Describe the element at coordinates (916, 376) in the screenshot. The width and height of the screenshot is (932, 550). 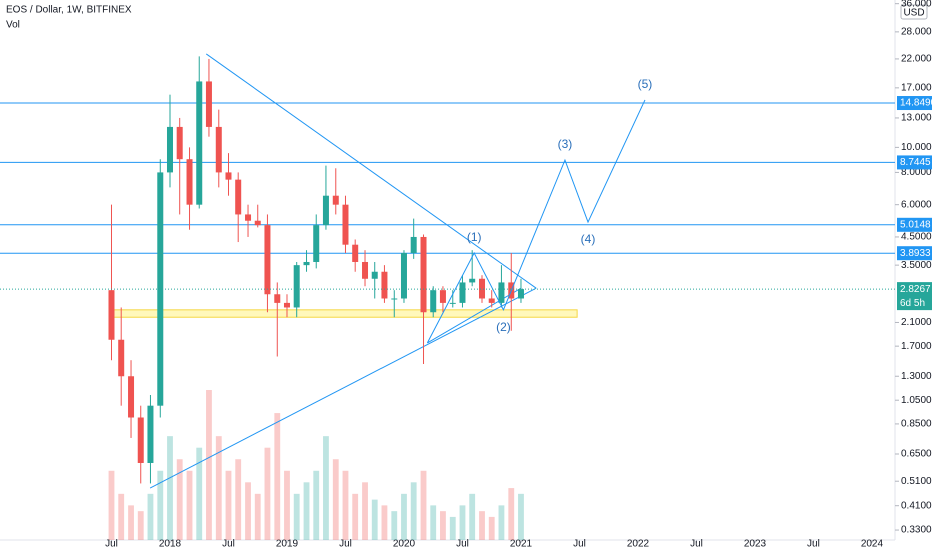
I see `y-tick-label: 1.3000` at that location.